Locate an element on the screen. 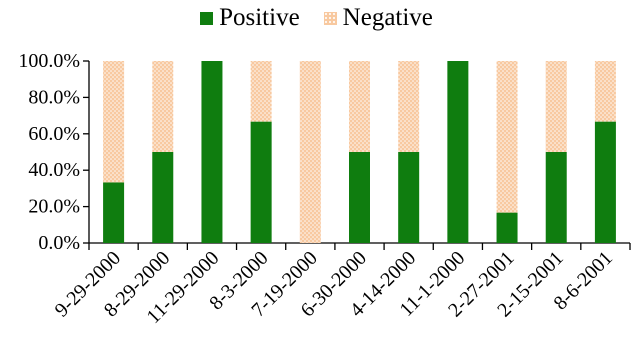  bar-negative-2-15-2001 is located at coordinates (556, 106).